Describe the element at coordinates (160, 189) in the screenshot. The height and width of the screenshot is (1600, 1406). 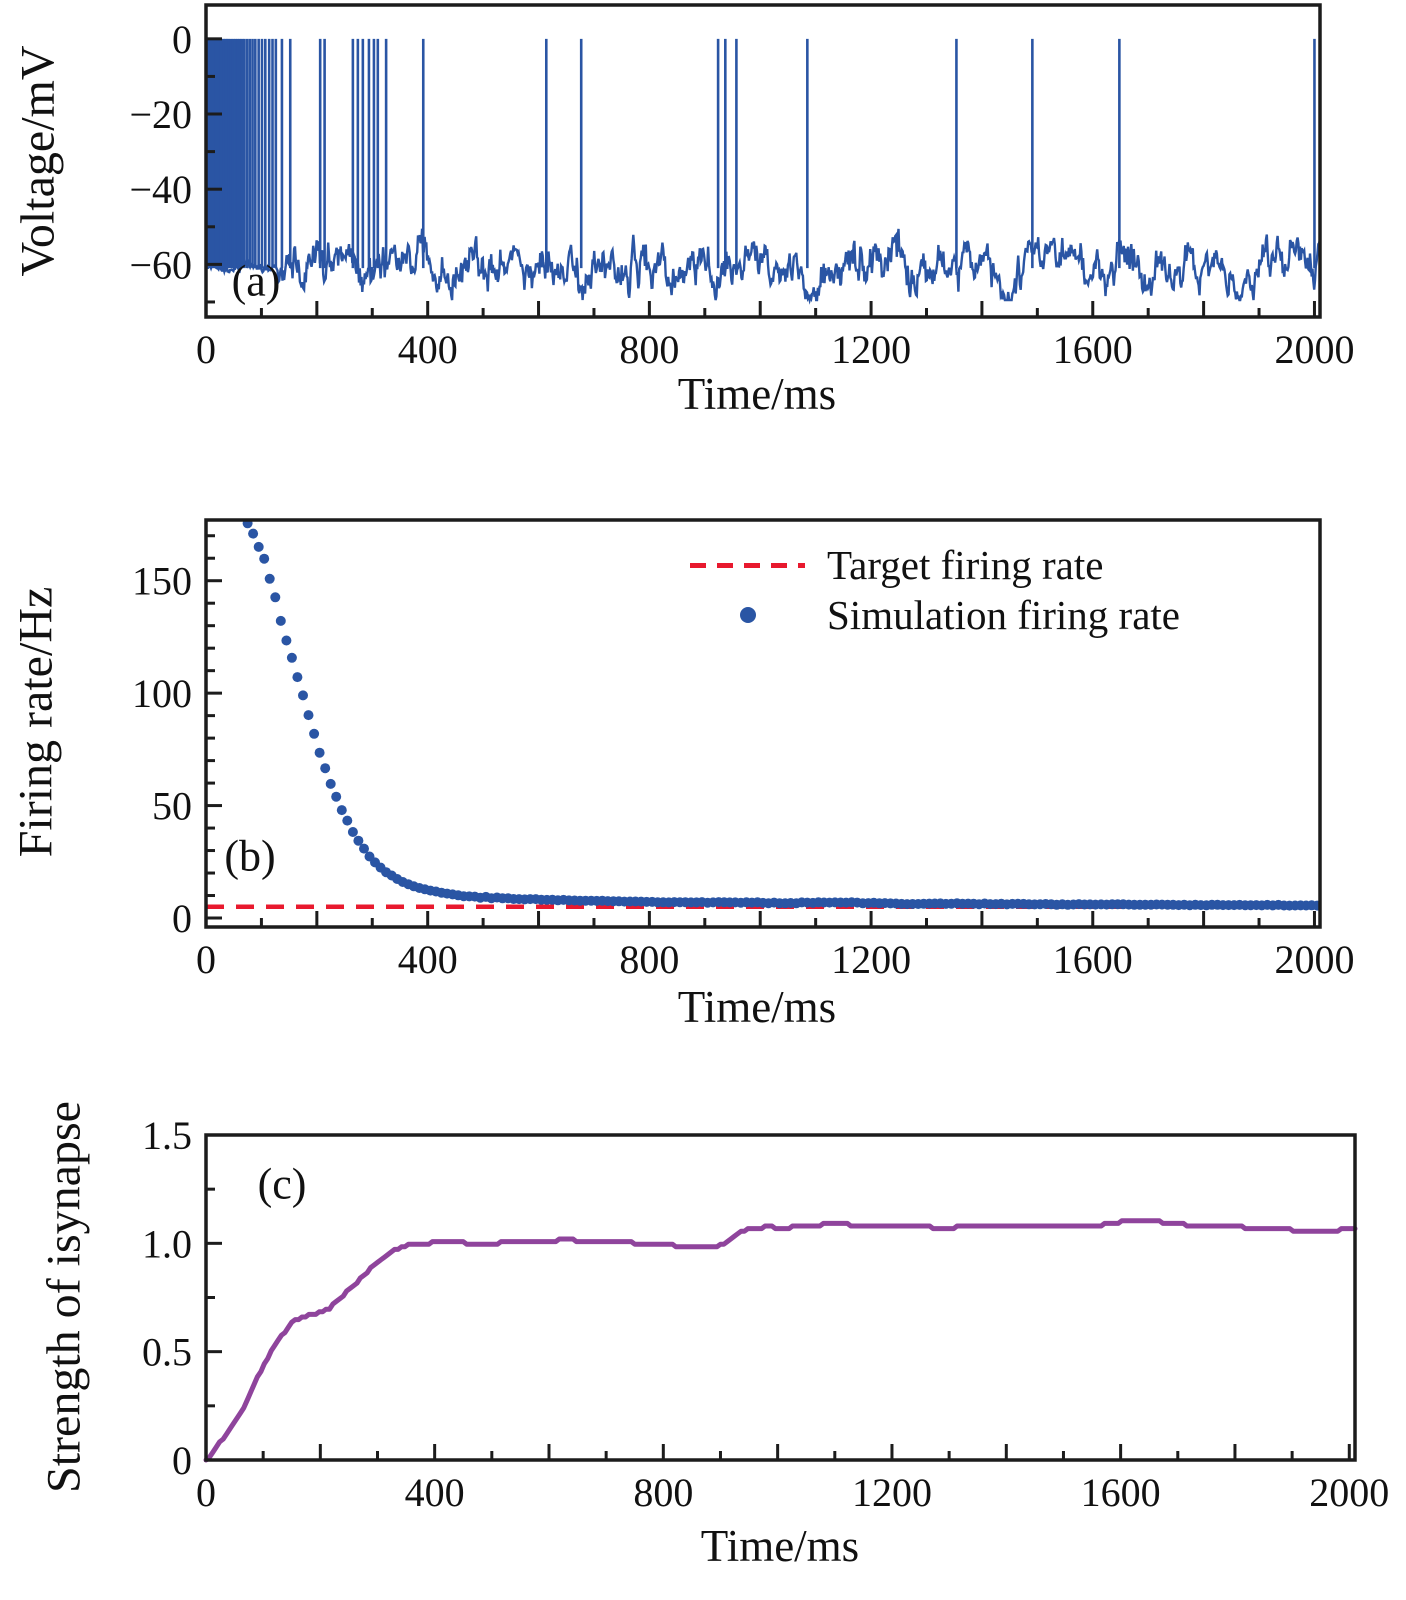
I see `svg-text: −40` at that location.